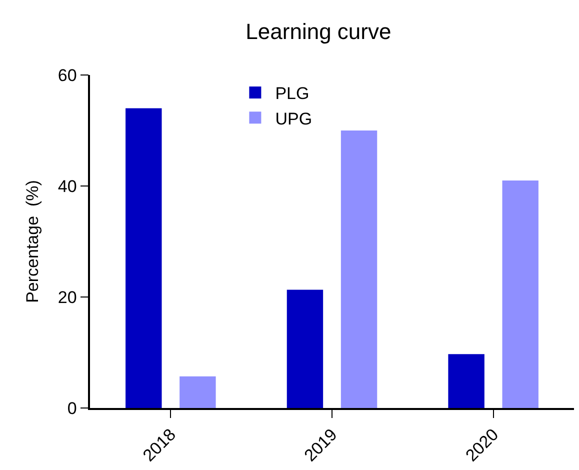 The height and width of the screenshot is (470, 579). What do you see at coordinates (67, 186) in the screenshot?
I see `y-tick-label: 40` at bounding box center [67, 186].